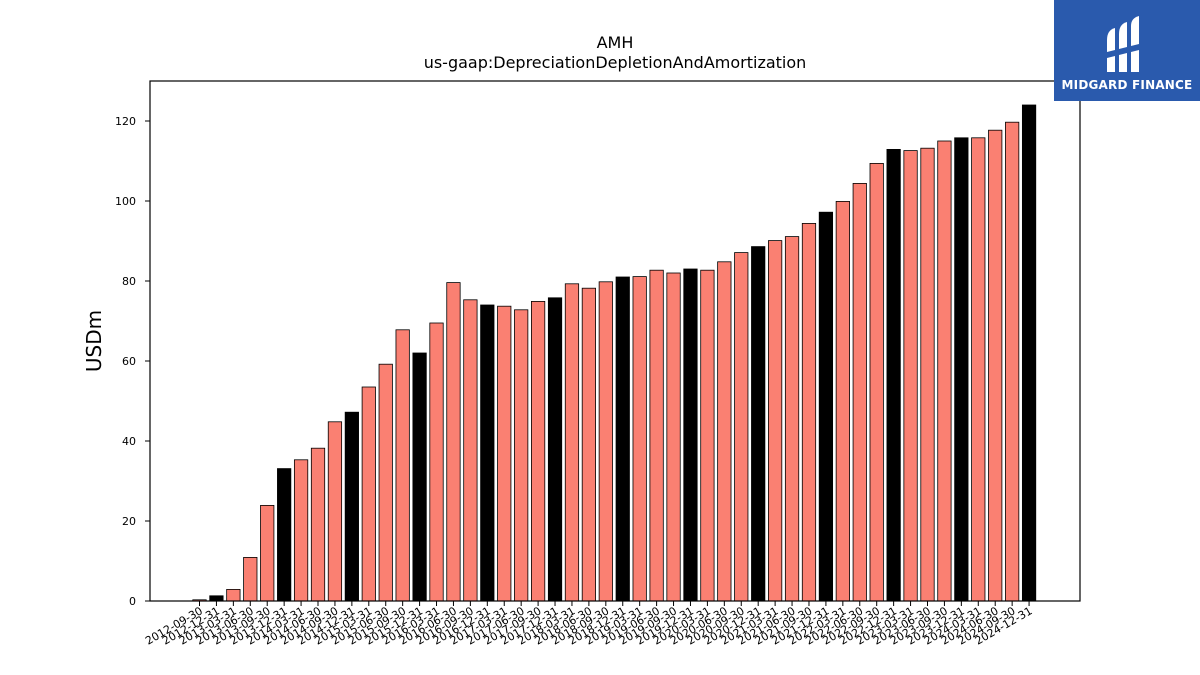 This screenshot has height=675, width=1200. I want to click on midgard-finance-logo-icon, so click(1123, 43).